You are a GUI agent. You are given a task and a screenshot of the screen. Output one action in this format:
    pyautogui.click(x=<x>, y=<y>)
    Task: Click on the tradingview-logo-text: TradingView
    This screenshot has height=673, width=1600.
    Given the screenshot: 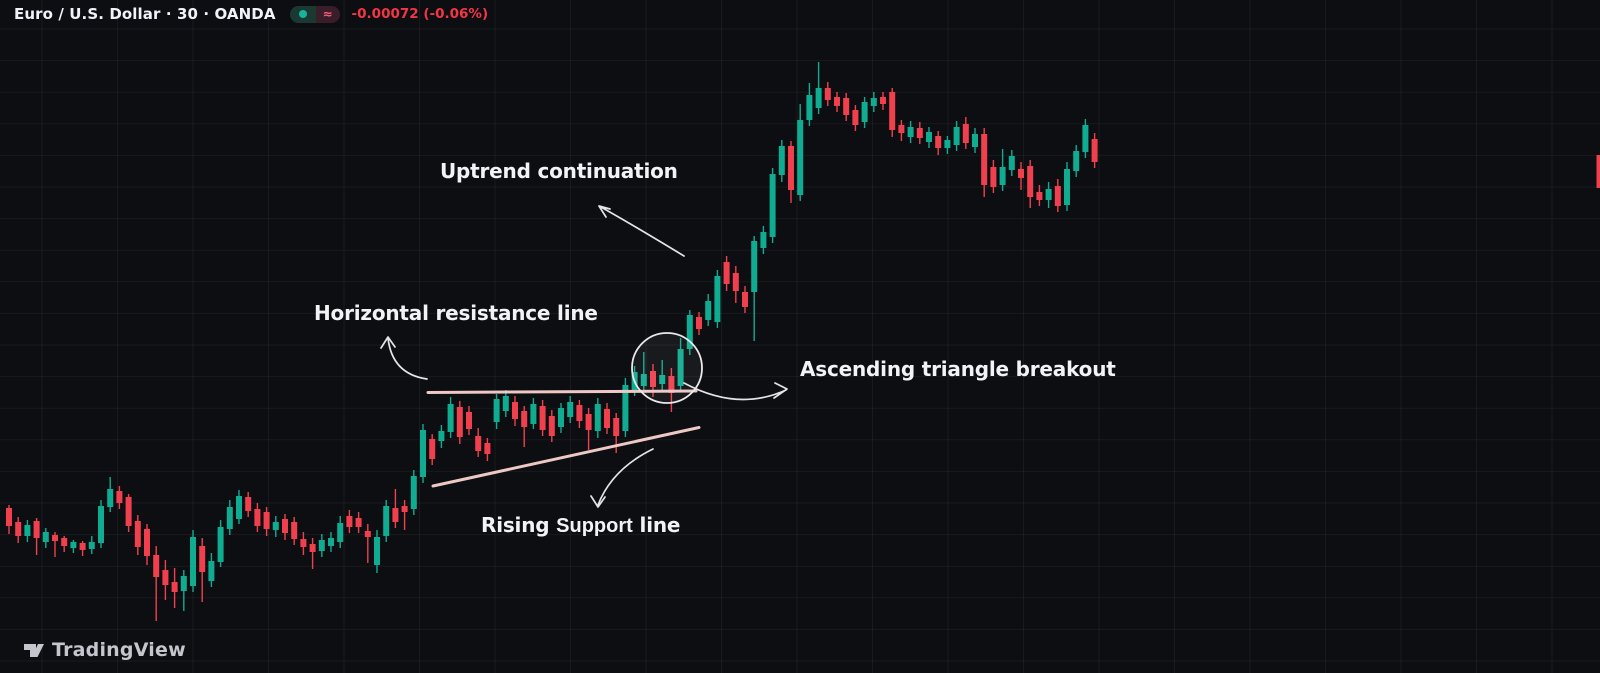 What is the action you would take?
    pyautogui.click(x=119, y=650)
    